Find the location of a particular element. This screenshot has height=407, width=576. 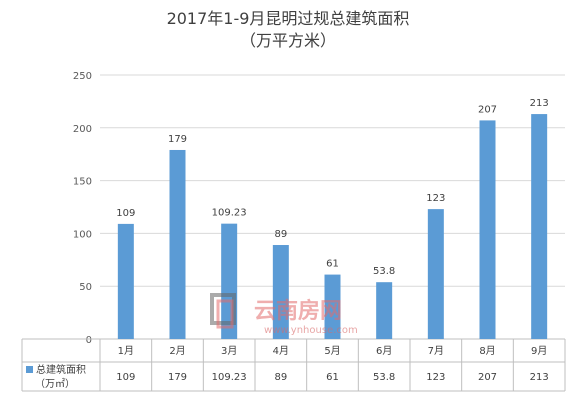

x-tick-label: 8月 is located at coordinates (487, 351).